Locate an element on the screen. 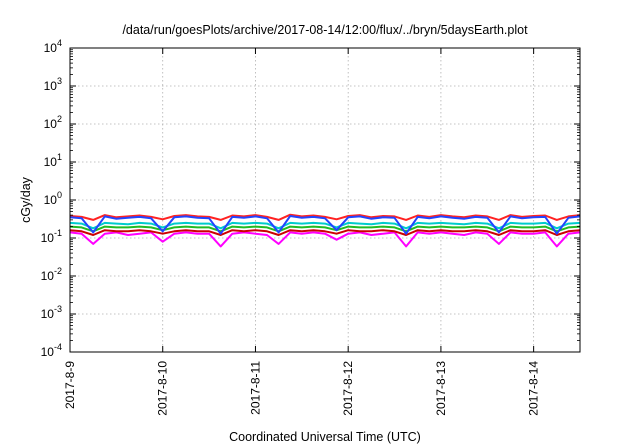 This screenshot has width=640, height=448. y-tick-label: 10⁻² is located at coordinates (51, 274).